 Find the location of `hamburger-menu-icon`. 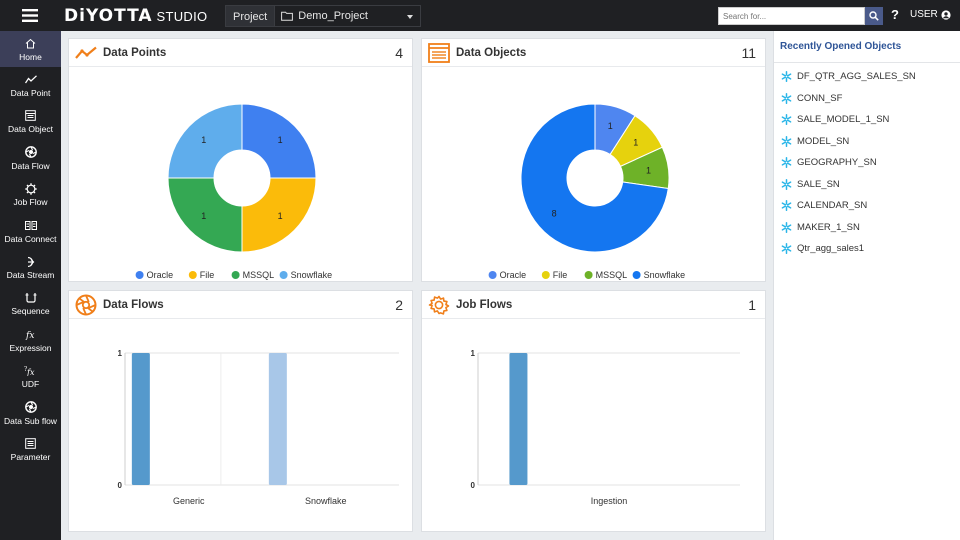

hamburger-menu-icon is located at coordinates (30, 15).